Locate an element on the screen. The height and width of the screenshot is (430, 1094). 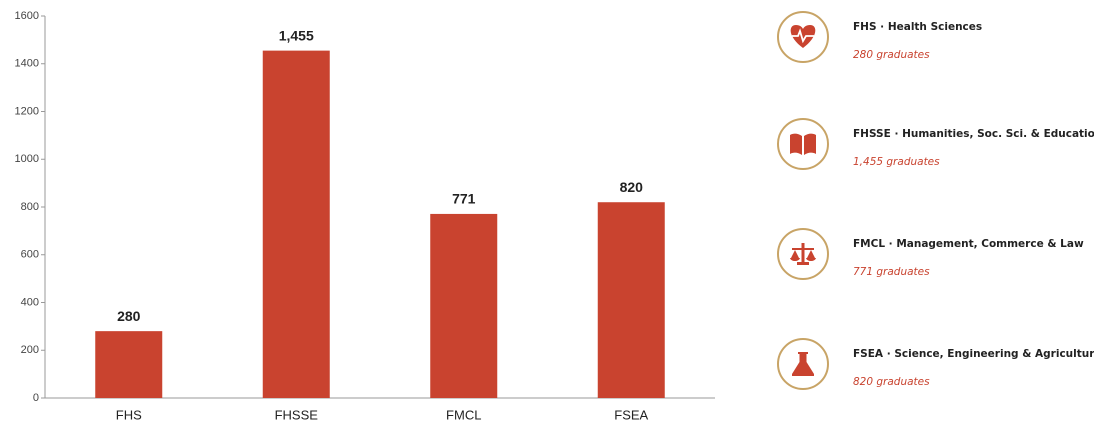
value-label: 1,455 is located at coordinates (296, 35).